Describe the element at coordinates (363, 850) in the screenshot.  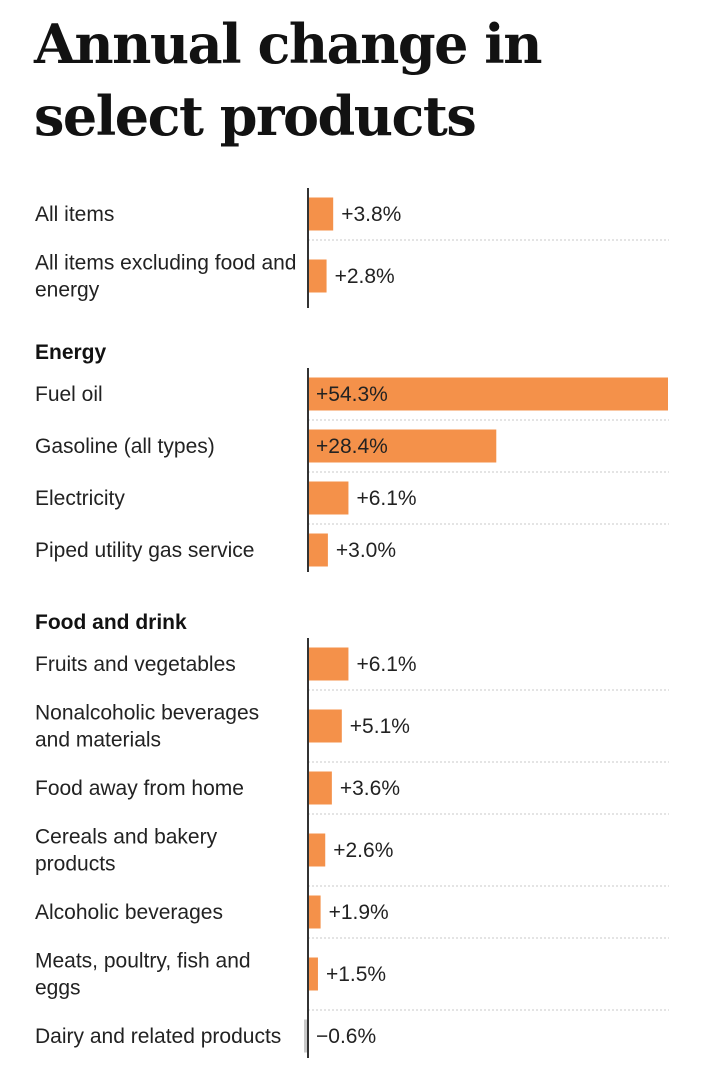
I see `value-label: +2.6%` at that location.